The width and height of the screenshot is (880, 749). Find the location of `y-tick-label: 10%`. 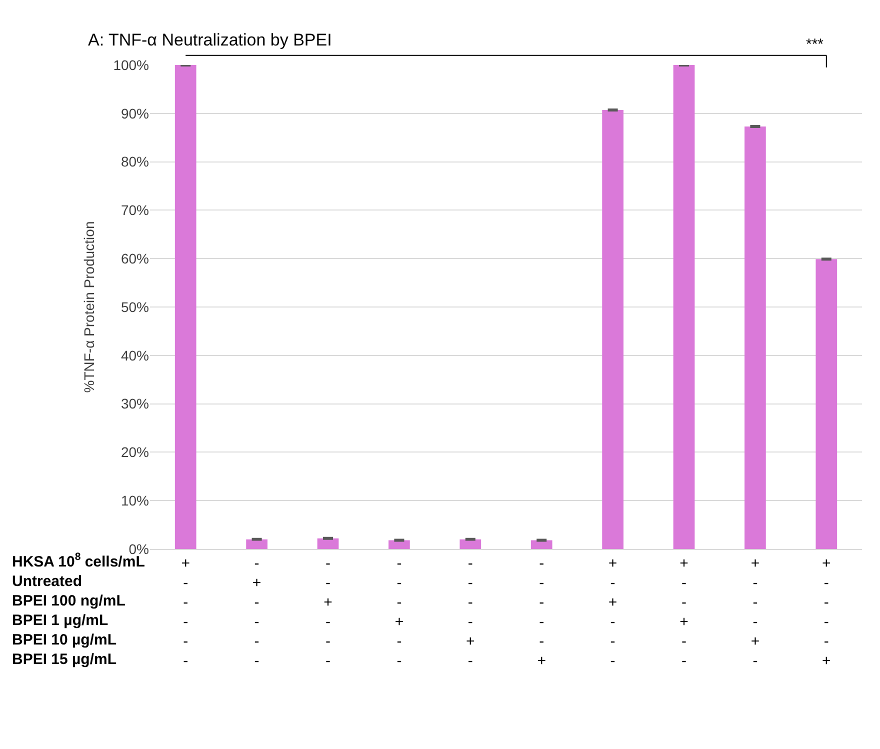

y-tick-label: 10% is located at coordinates (134, 500).